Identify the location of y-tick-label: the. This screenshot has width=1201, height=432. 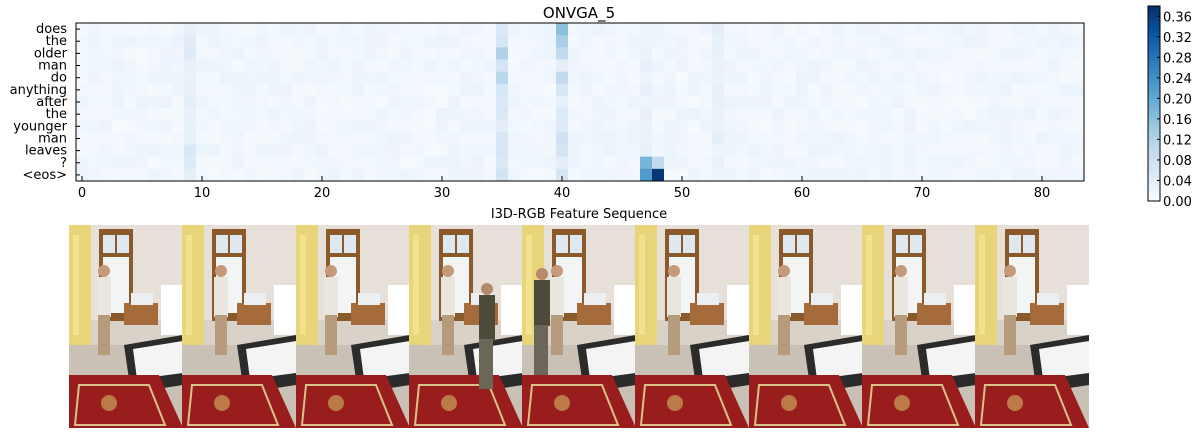
(56, 114).